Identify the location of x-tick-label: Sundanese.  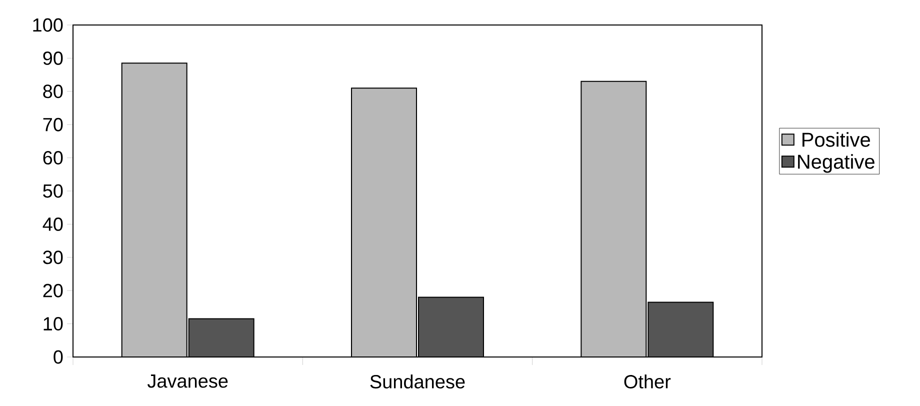
(417, 381).